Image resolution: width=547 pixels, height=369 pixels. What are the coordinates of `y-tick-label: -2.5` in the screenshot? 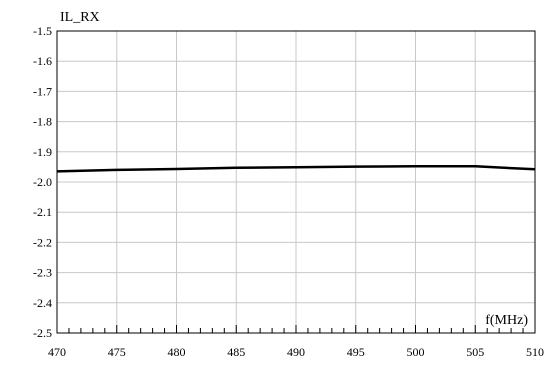 It's located at (42, 333).